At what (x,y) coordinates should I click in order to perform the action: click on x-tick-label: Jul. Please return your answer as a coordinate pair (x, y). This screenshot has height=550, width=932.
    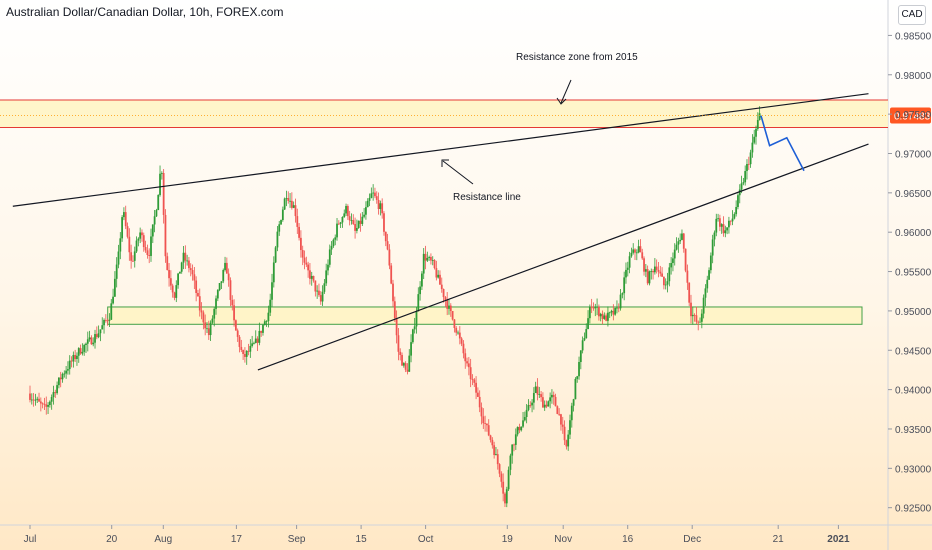
    Looking at the image, I should click on (30, 539).